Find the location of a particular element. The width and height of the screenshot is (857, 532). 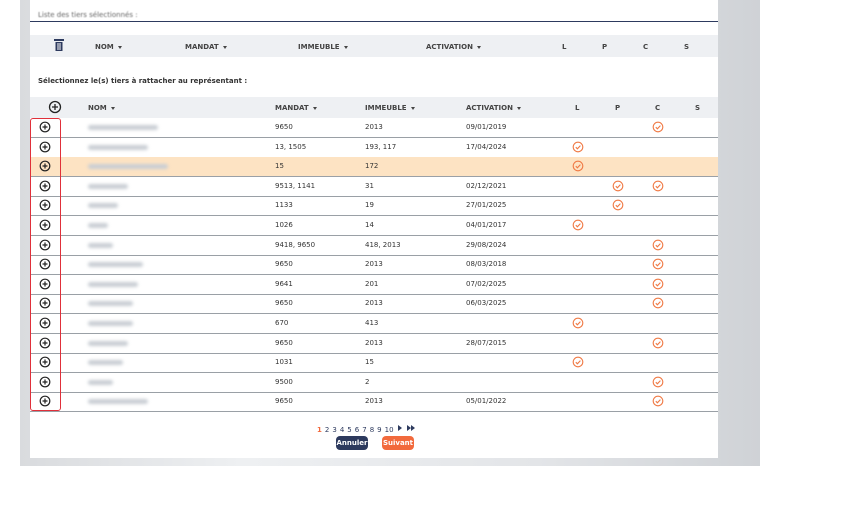

immeuble: 2 is located at coordinates (367, 381).